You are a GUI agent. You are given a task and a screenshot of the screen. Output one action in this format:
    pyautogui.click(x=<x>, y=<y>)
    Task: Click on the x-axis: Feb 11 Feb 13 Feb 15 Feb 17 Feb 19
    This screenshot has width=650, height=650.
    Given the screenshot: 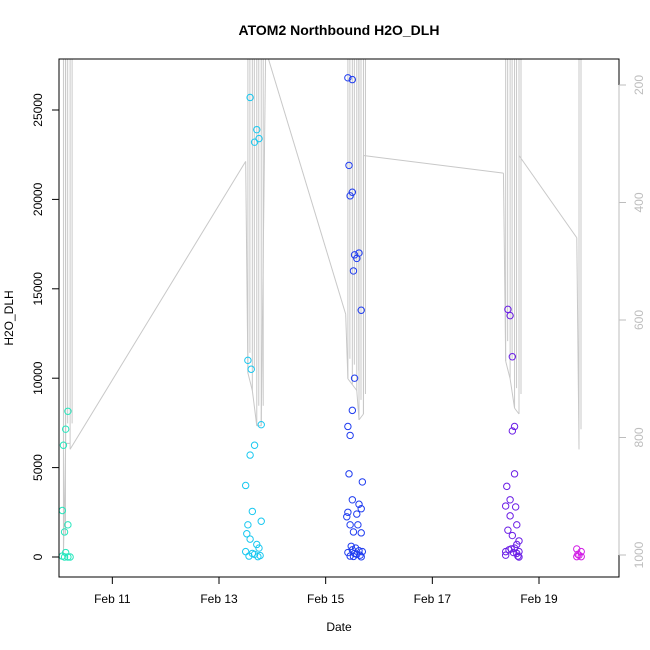 What is the action you would take?
    pyautogui.click(x=326, y=591)
    